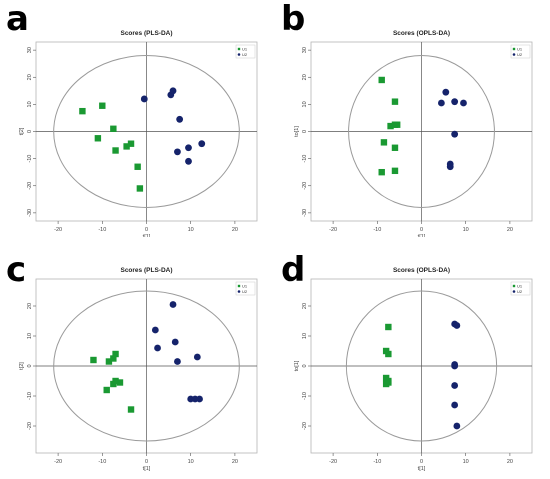 The width and height of the screenshot is (550, 479). I want to click on pd-xtick-label: 20, so click(510, 462).